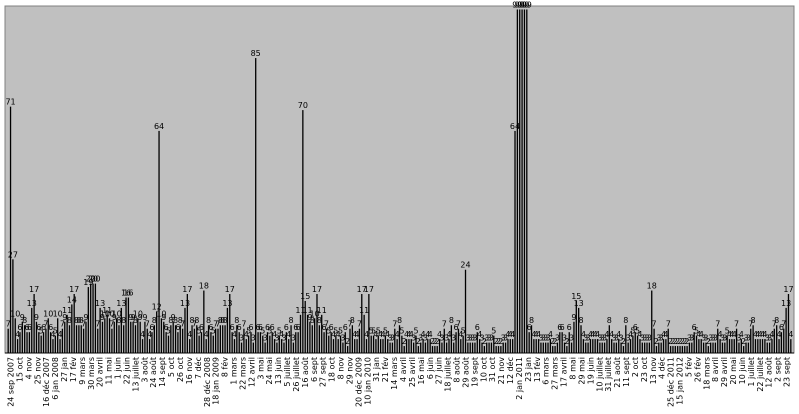 The width and height of the screenshot is (799, 414). I want to click on x-tick-label: 30 mars, so click(91, 373).